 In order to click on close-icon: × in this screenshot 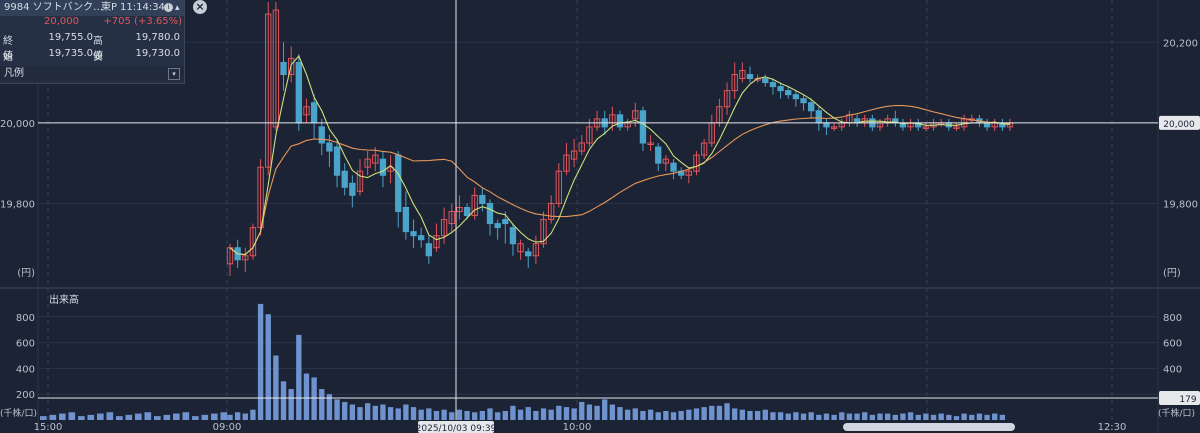, I will do `click(200, 7)`.